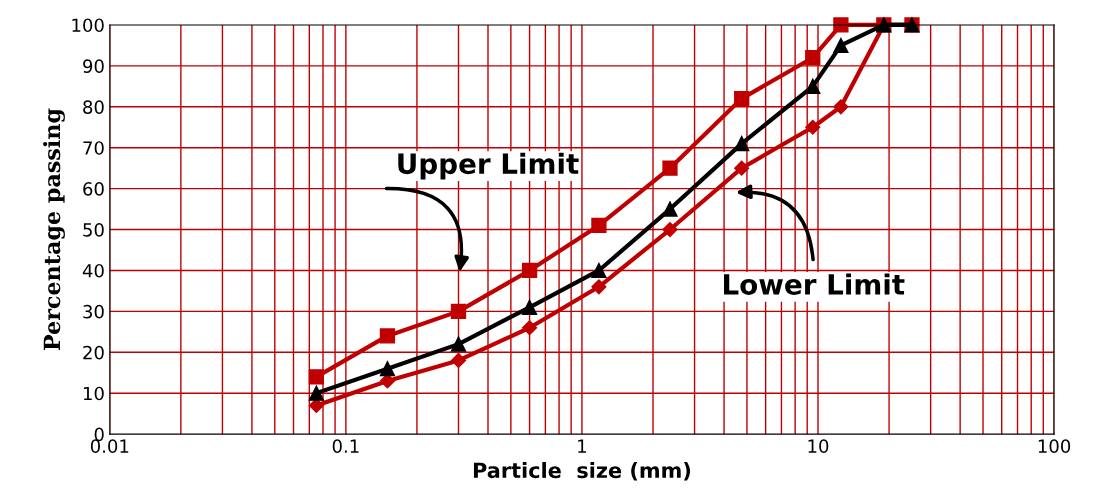  What do you see at coordinates (93, 352) in the screenshot?
I see `y-tick-label: 20` at bounding box center [93, 352].